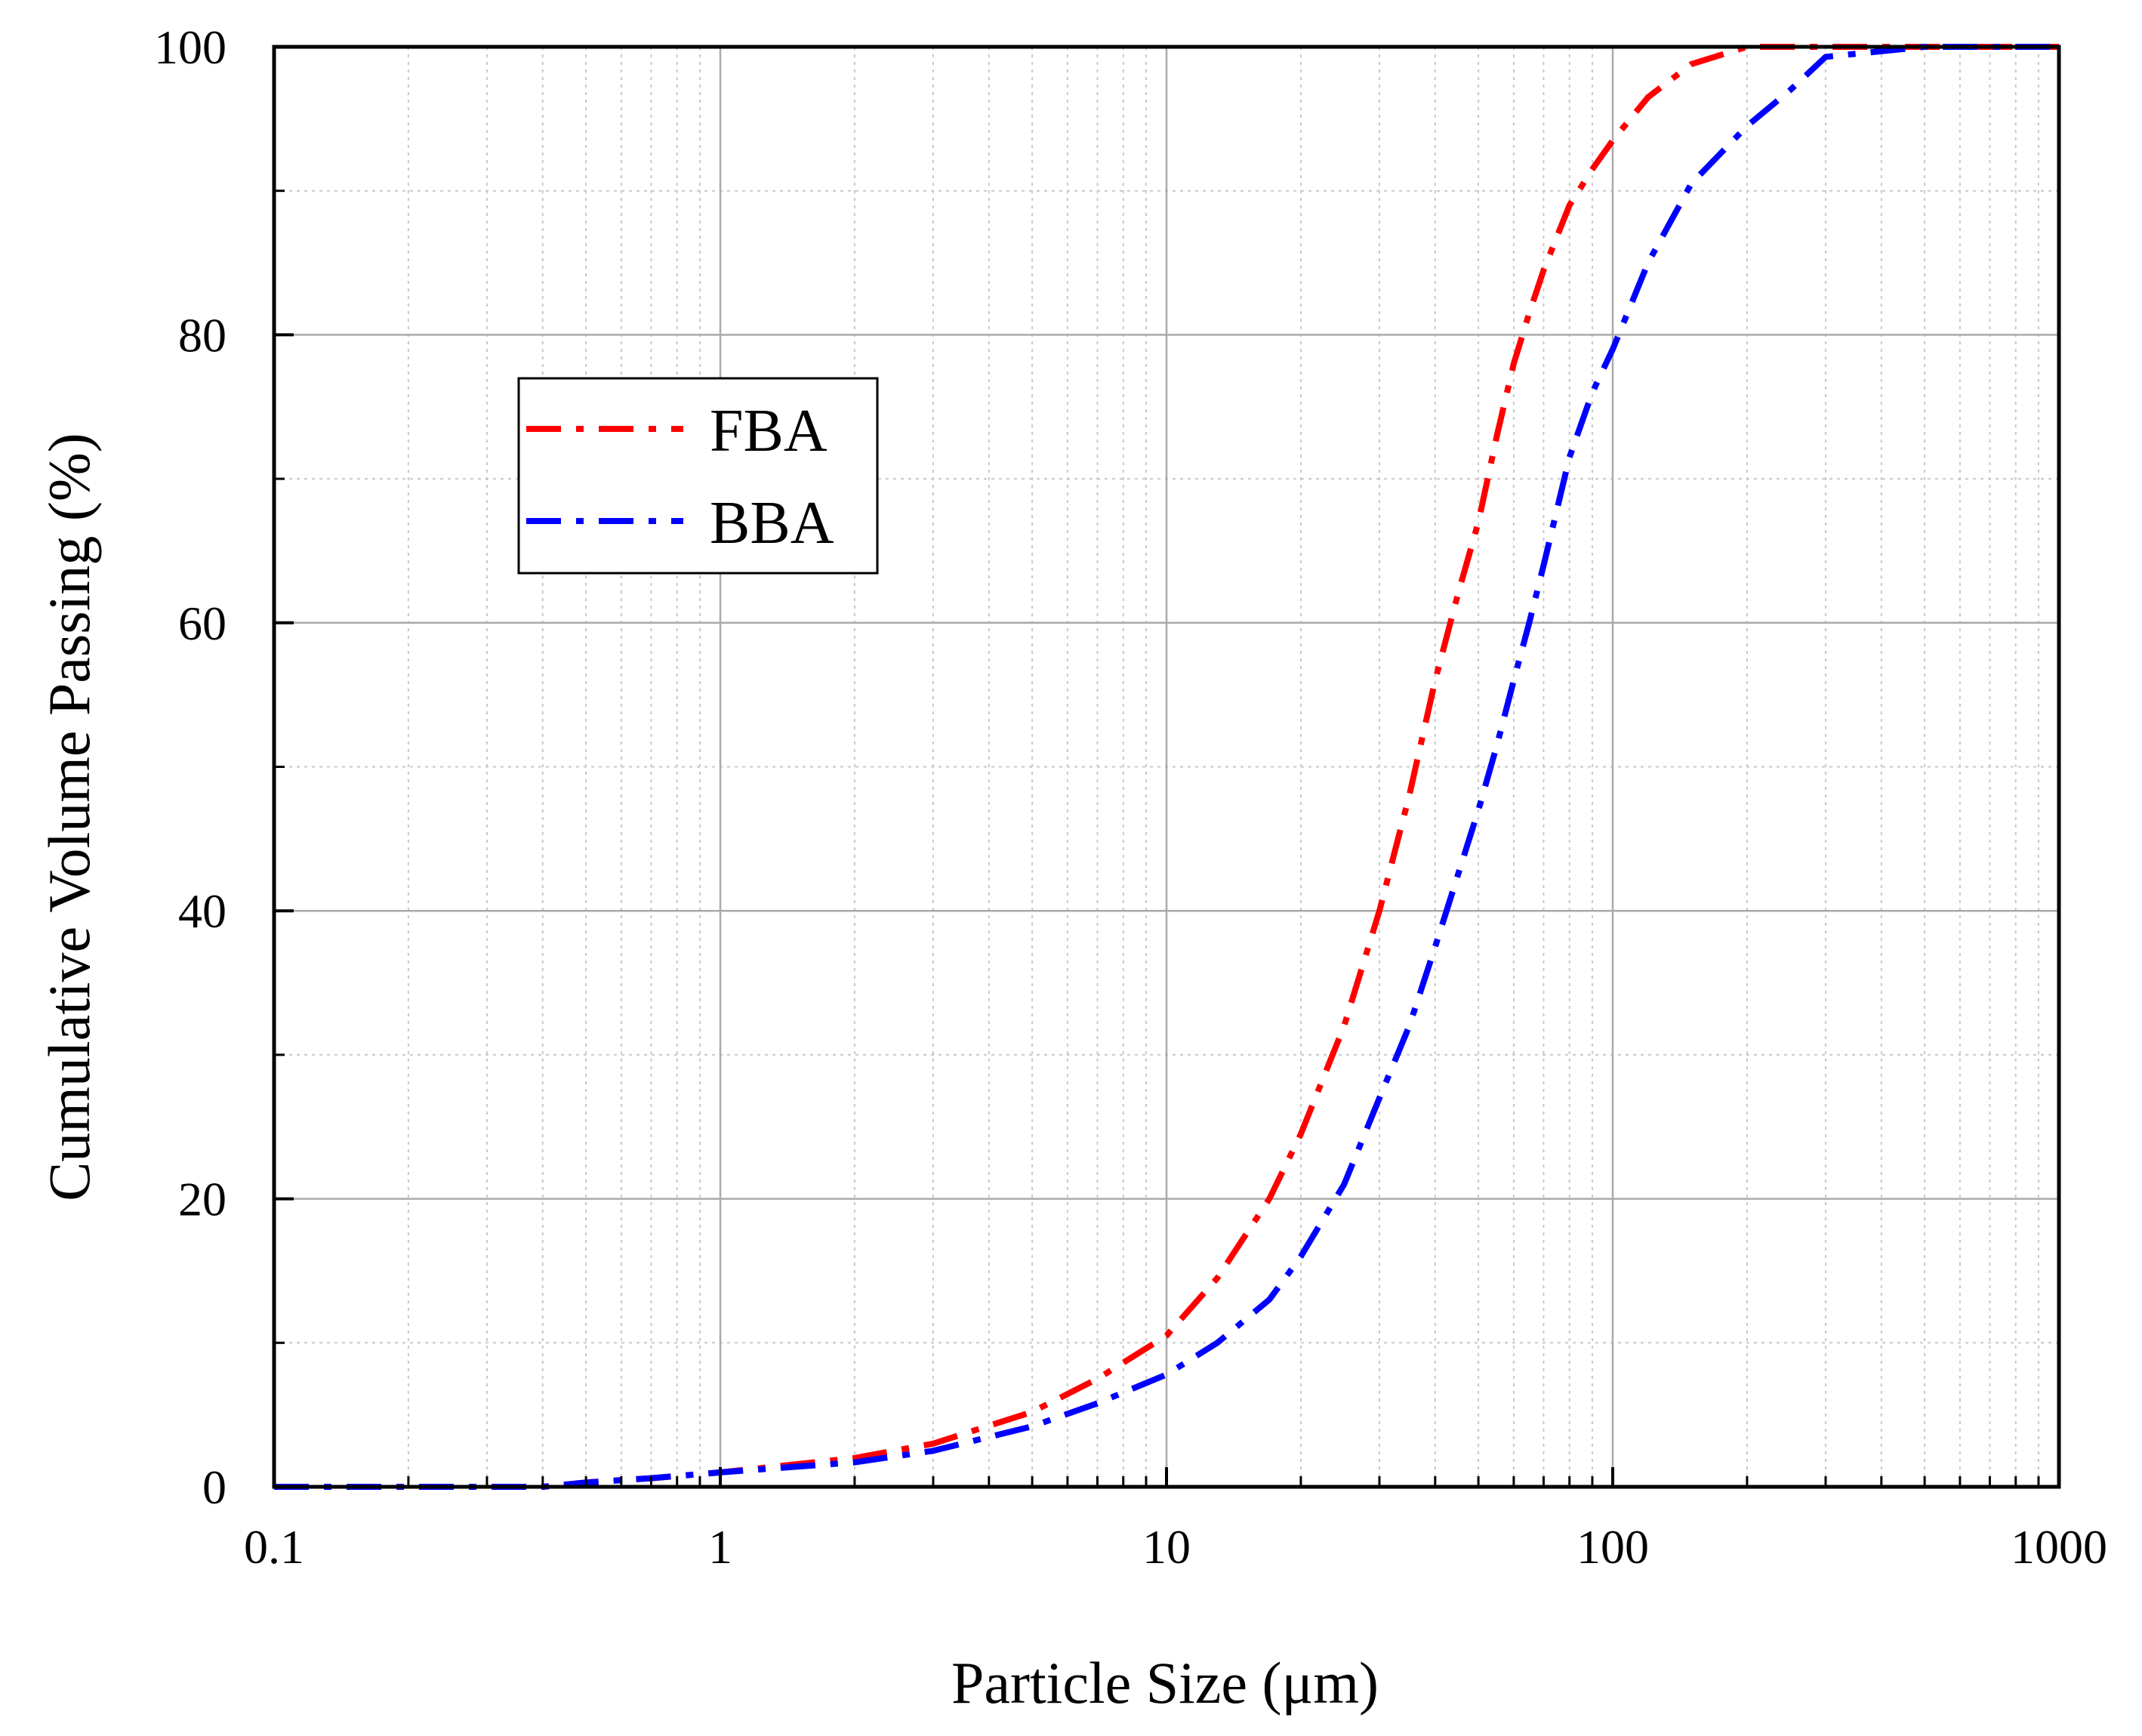 This screenshot has height=1736, width=2142. I want to click on x-tick-labels: 0.1 1 10 100 1000, so click(1175, 1547).